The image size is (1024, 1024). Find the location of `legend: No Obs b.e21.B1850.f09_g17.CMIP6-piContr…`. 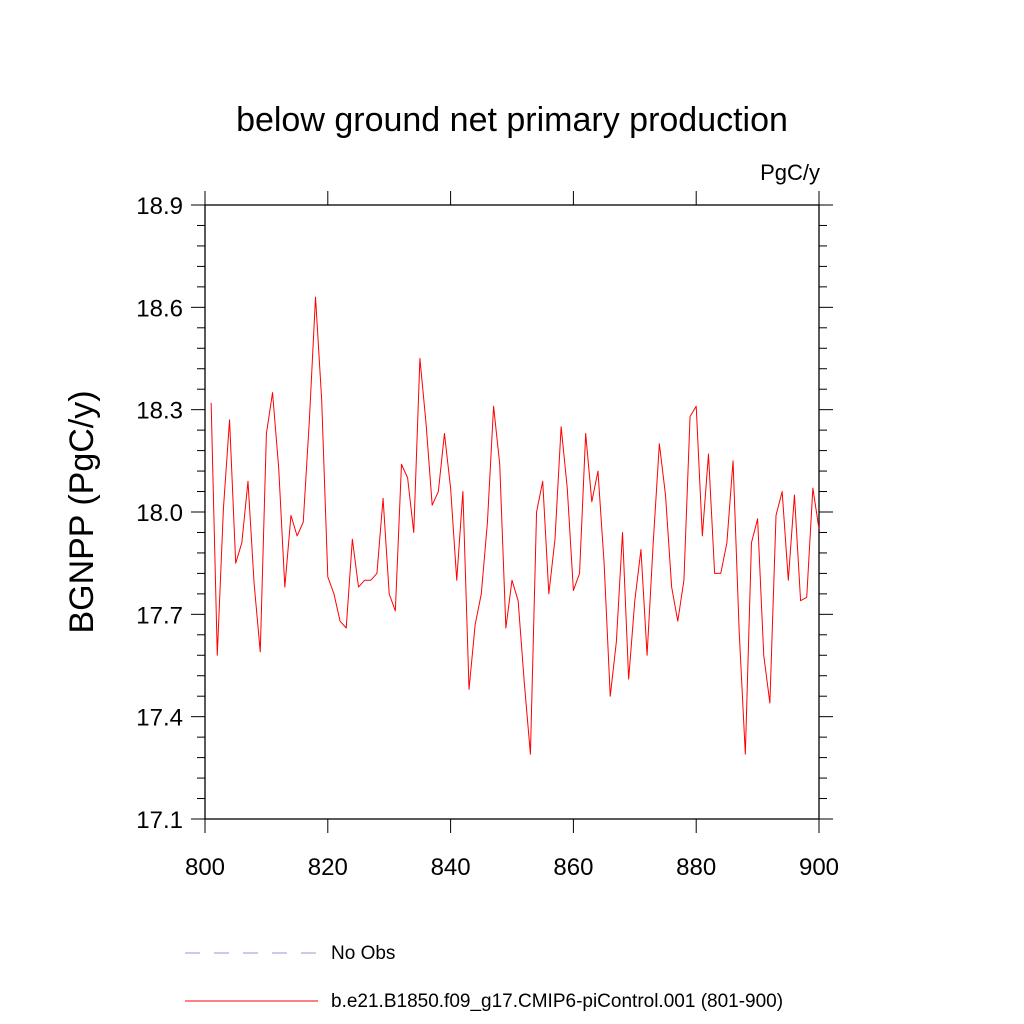

legend: No Obs b.e21.B1850.f09_g17.CMIP6-piContr… is located at coordinates (484, 977).